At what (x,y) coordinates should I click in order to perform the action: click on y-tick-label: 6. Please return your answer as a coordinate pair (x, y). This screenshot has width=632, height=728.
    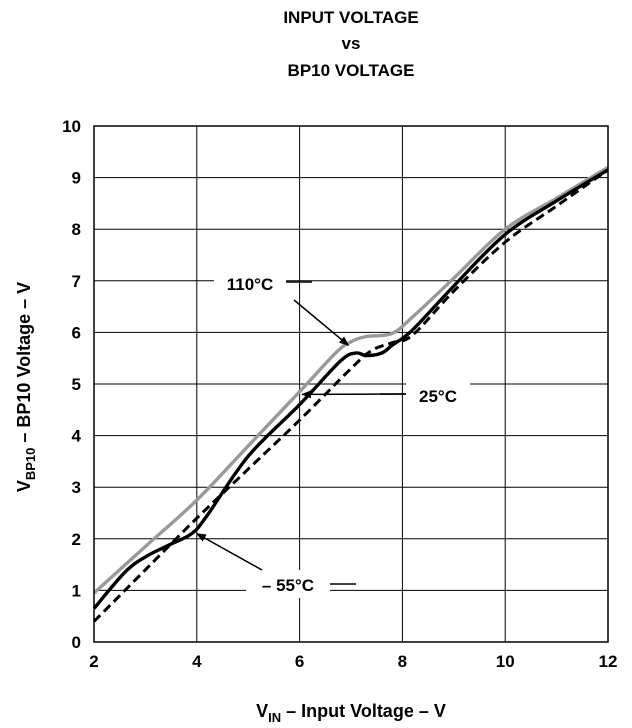
    Looking at the image, I should click on (76, 332).